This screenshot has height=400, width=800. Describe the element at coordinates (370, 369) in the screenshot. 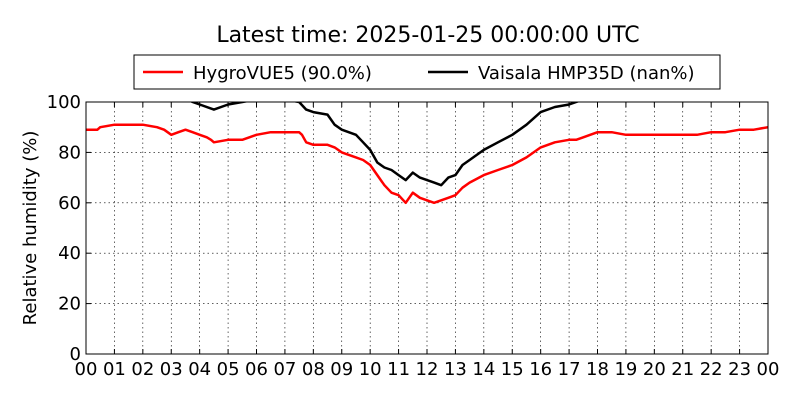

I see `x-tick-label: 10` at that location.